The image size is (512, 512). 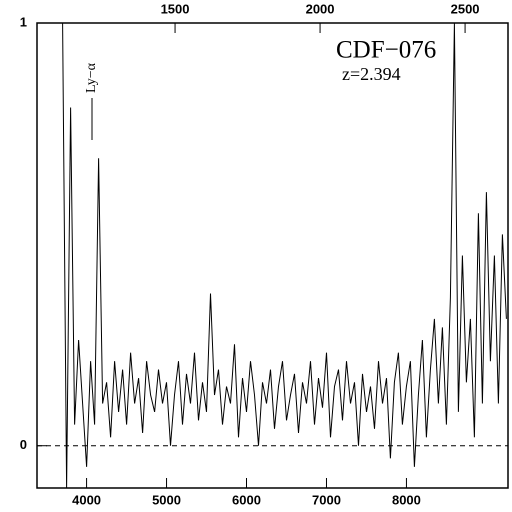 I want to click on x2-tick-label: 1500, so click(x=175, y=8).